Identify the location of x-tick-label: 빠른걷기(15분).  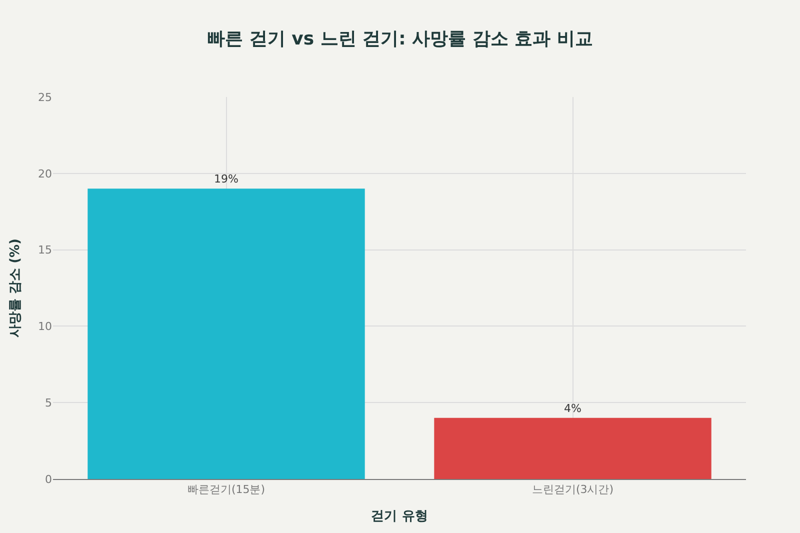
(226, 489).